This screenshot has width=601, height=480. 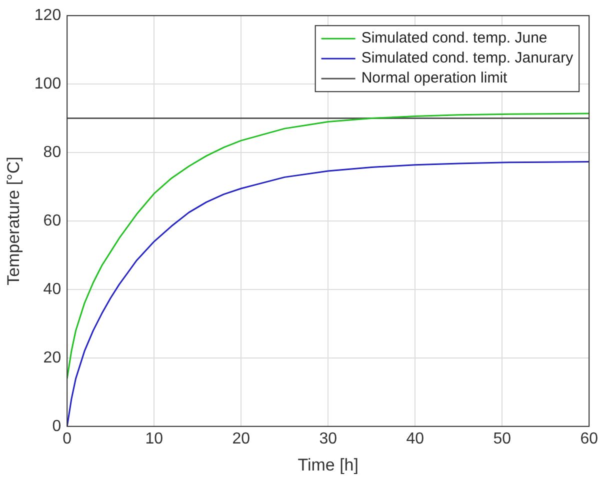 I want to click on x-axis-title: Time [h], so click(x=328, y=464).